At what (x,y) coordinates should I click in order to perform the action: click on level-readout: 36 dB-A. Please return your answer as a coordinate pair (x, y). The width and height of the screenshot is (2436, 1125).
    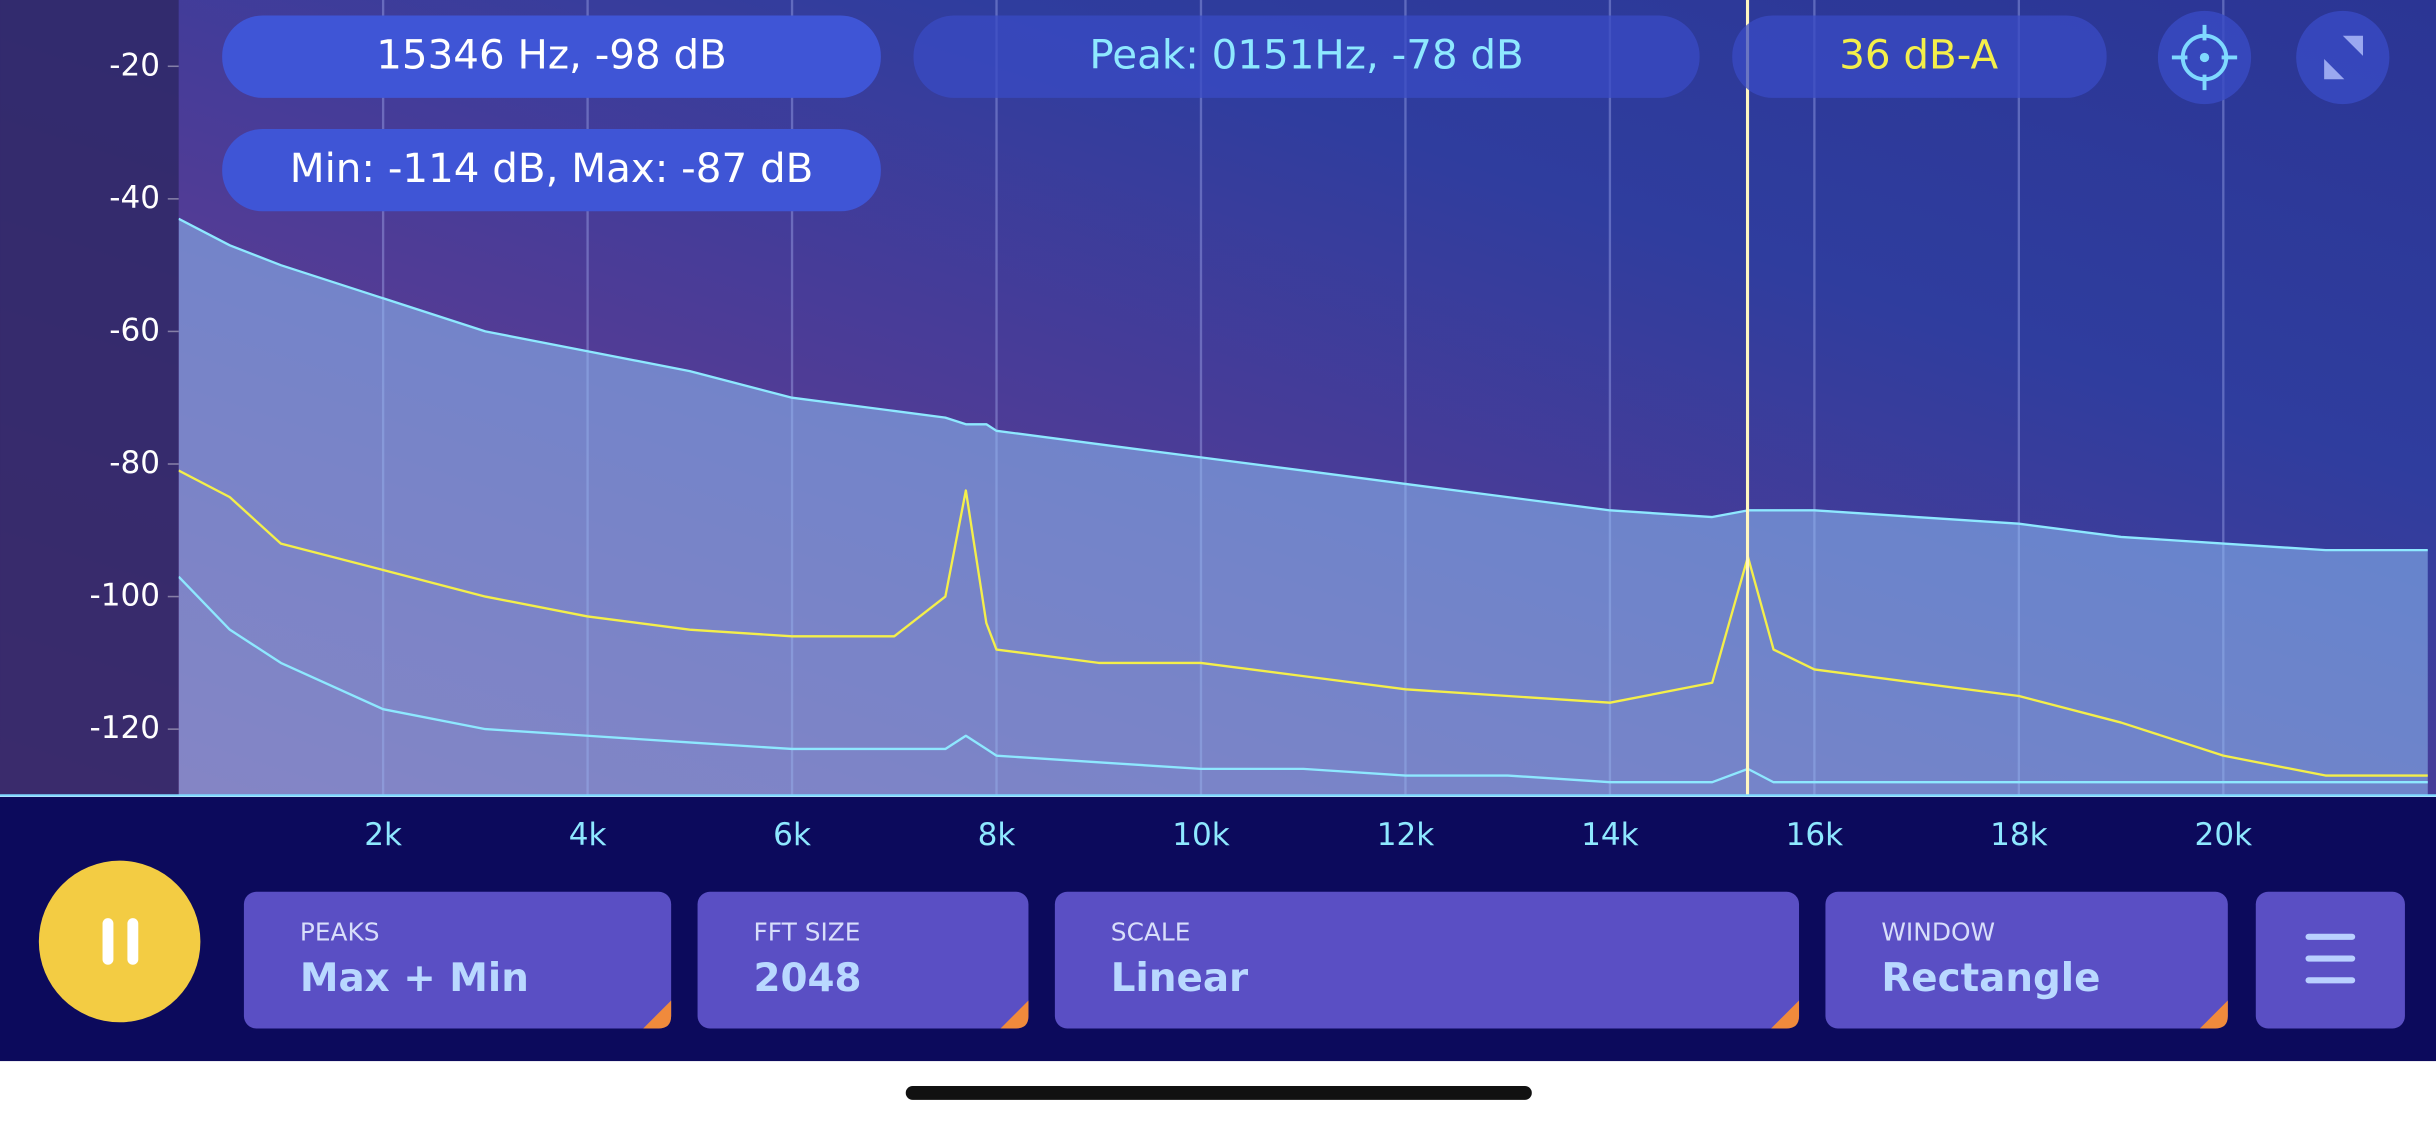
    Looking at the image, I should click on (1918, 54).